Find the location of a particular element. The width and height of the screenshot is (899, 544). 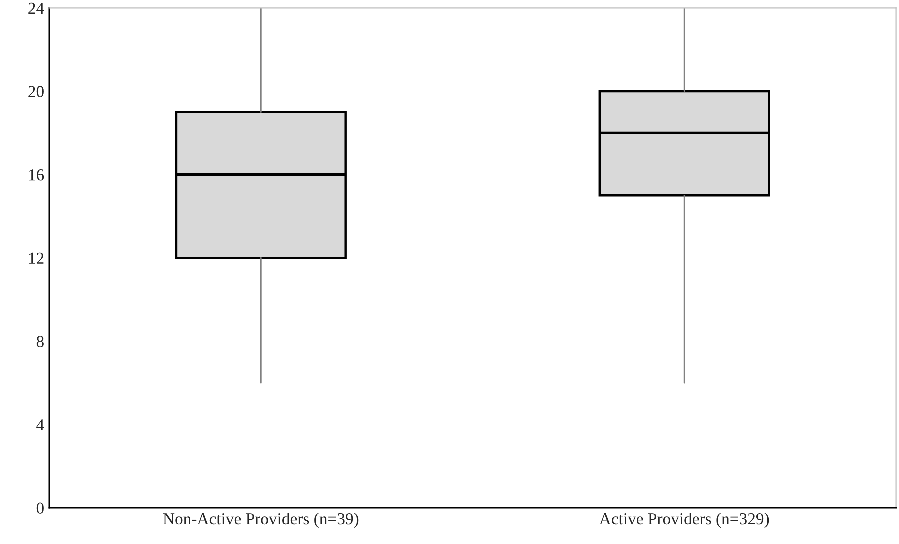

x-tick-label: Active Providers (n=329) is located at coordinates (685, 520).